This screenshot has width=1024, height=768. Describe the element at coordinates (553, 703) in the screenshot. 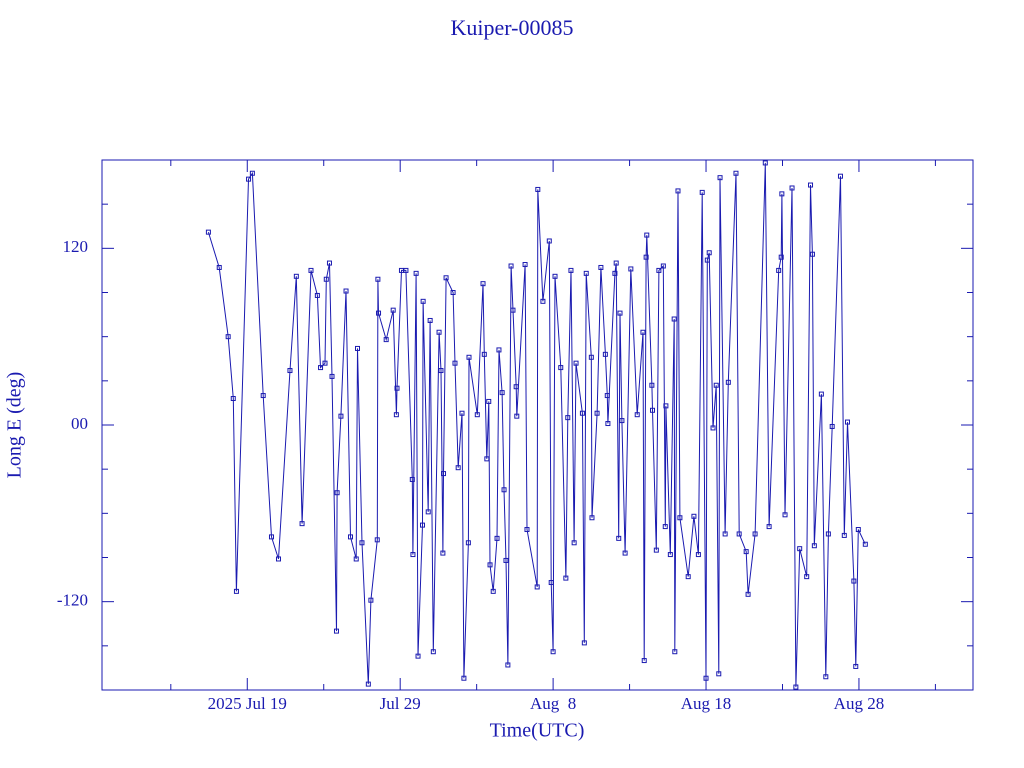

I see `x-tick-label: Aug 8` at that location.